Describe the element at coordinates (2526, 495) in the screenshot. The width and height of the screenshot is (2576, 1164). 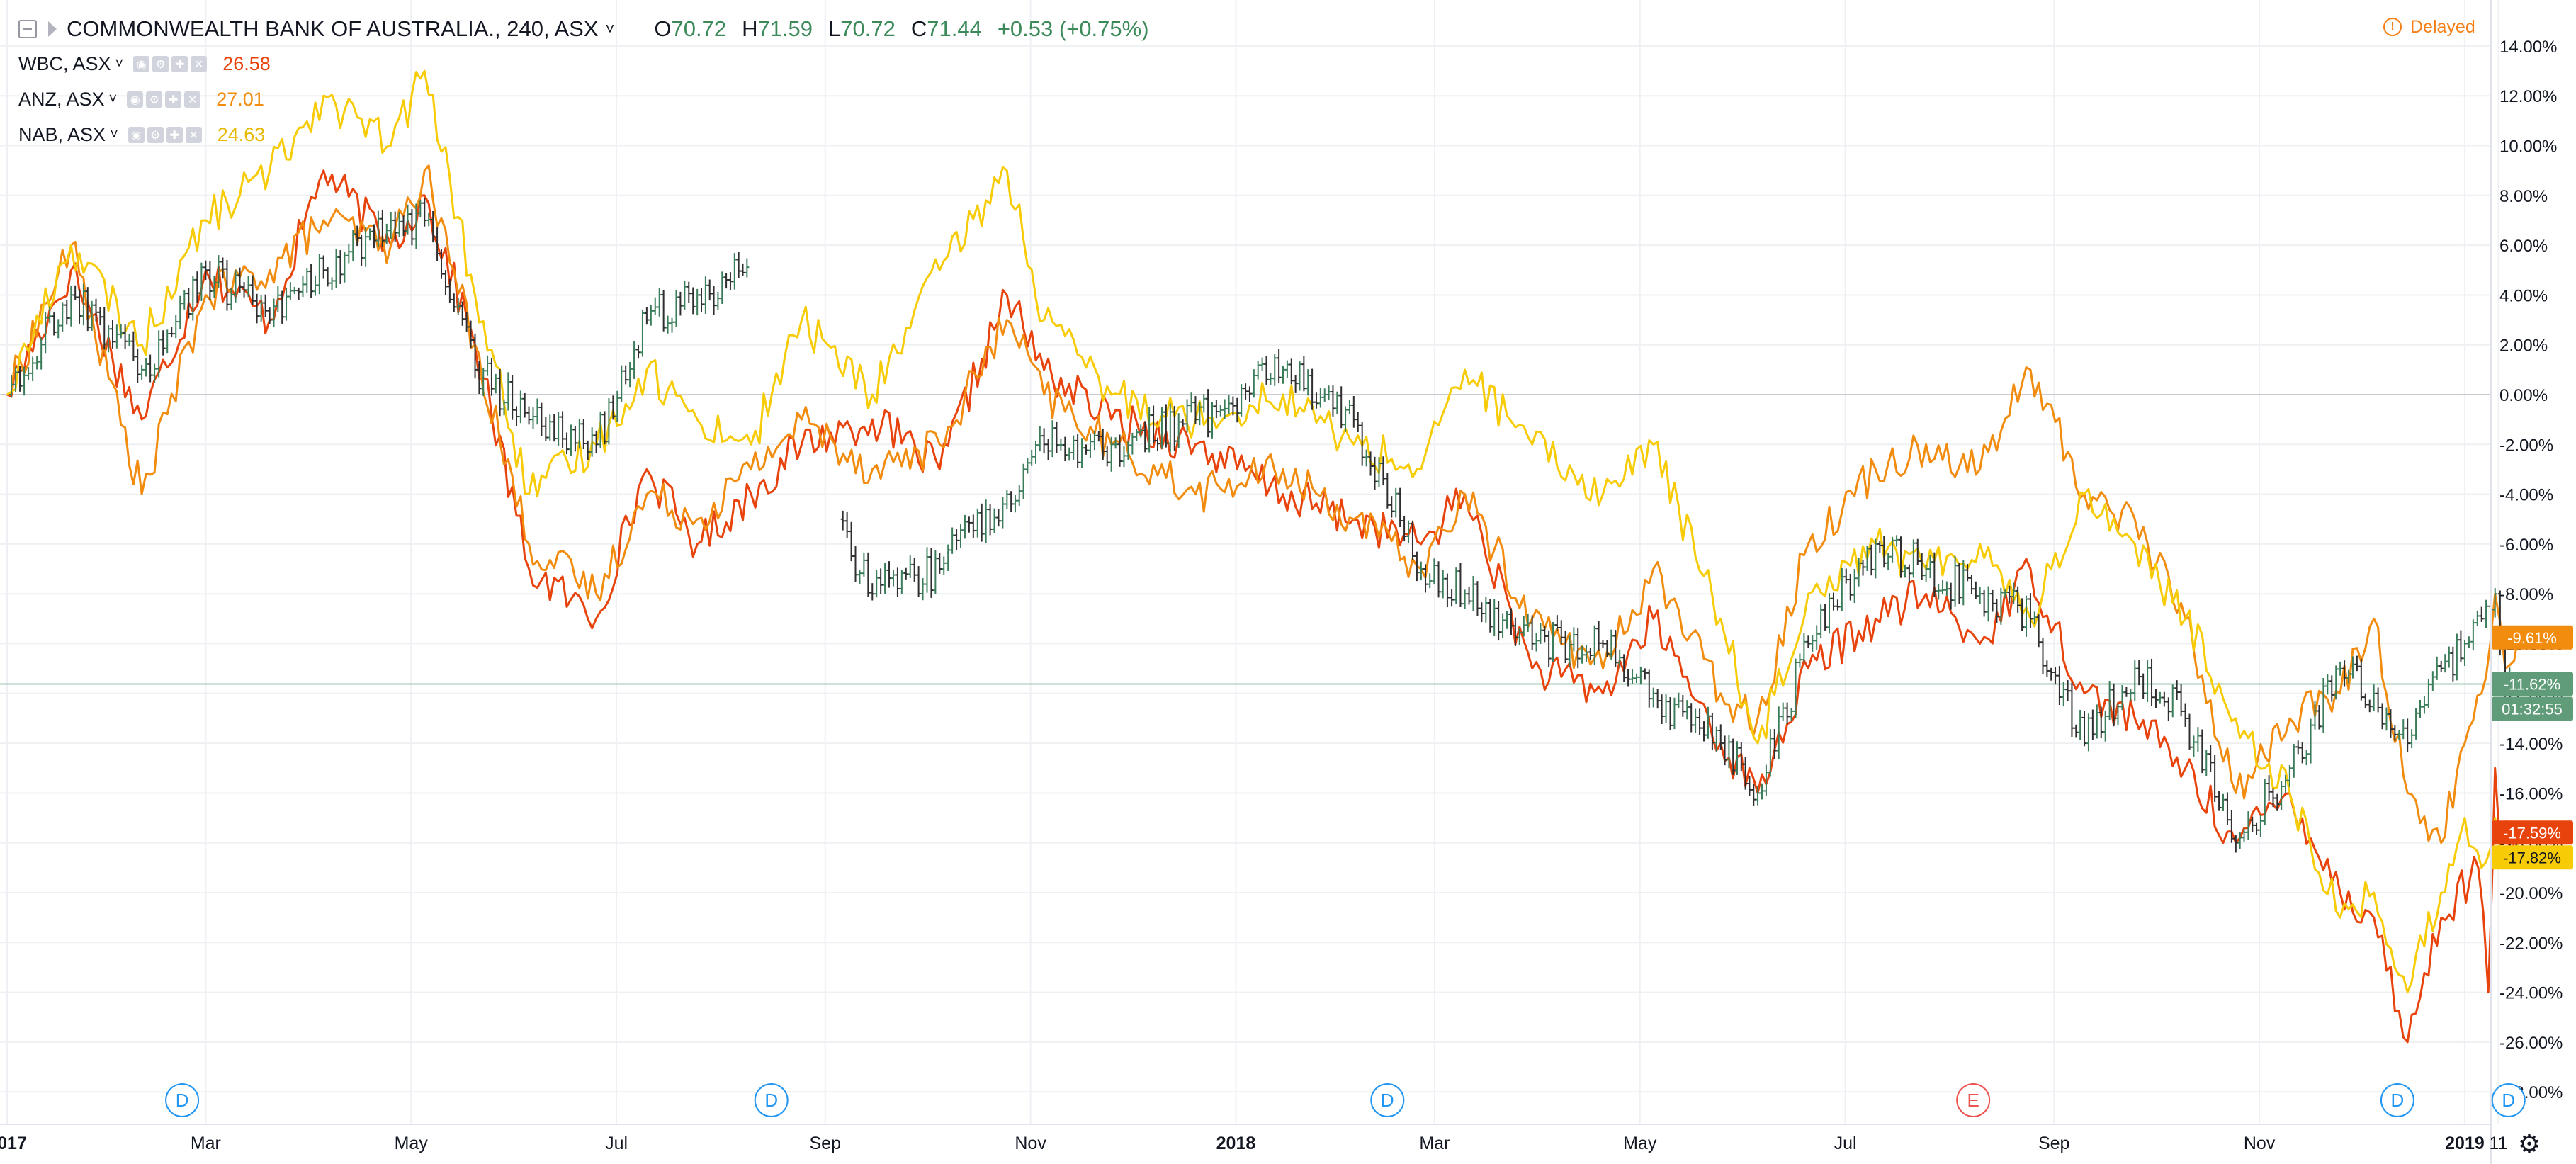
I see `y-tick-label: -4.00%` at that location.